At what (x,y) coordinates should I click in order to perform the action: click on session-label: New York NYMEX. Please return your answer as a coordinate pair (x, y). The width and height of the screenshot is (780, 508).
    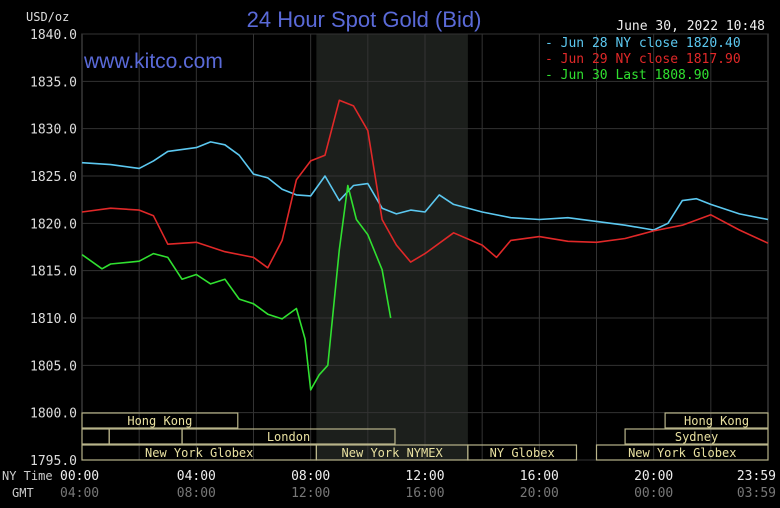
    Looking at the image, I should click on (393, 453).